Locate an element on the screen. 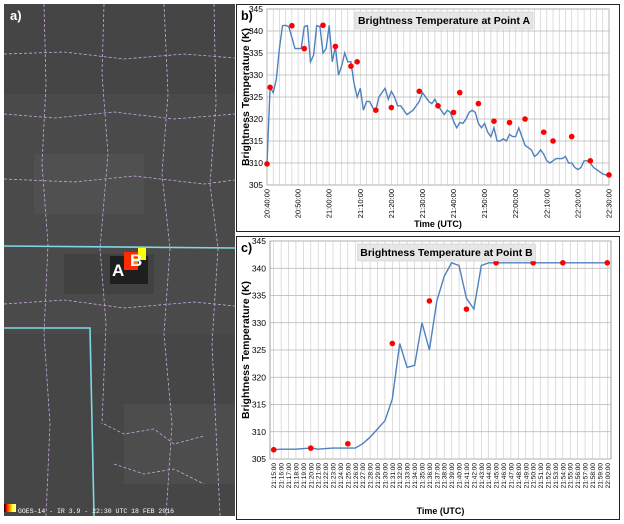 The height and width of the screenshot is (524, 624). x-tick-label: 21:55:00 is located at coordinates (571, 476).